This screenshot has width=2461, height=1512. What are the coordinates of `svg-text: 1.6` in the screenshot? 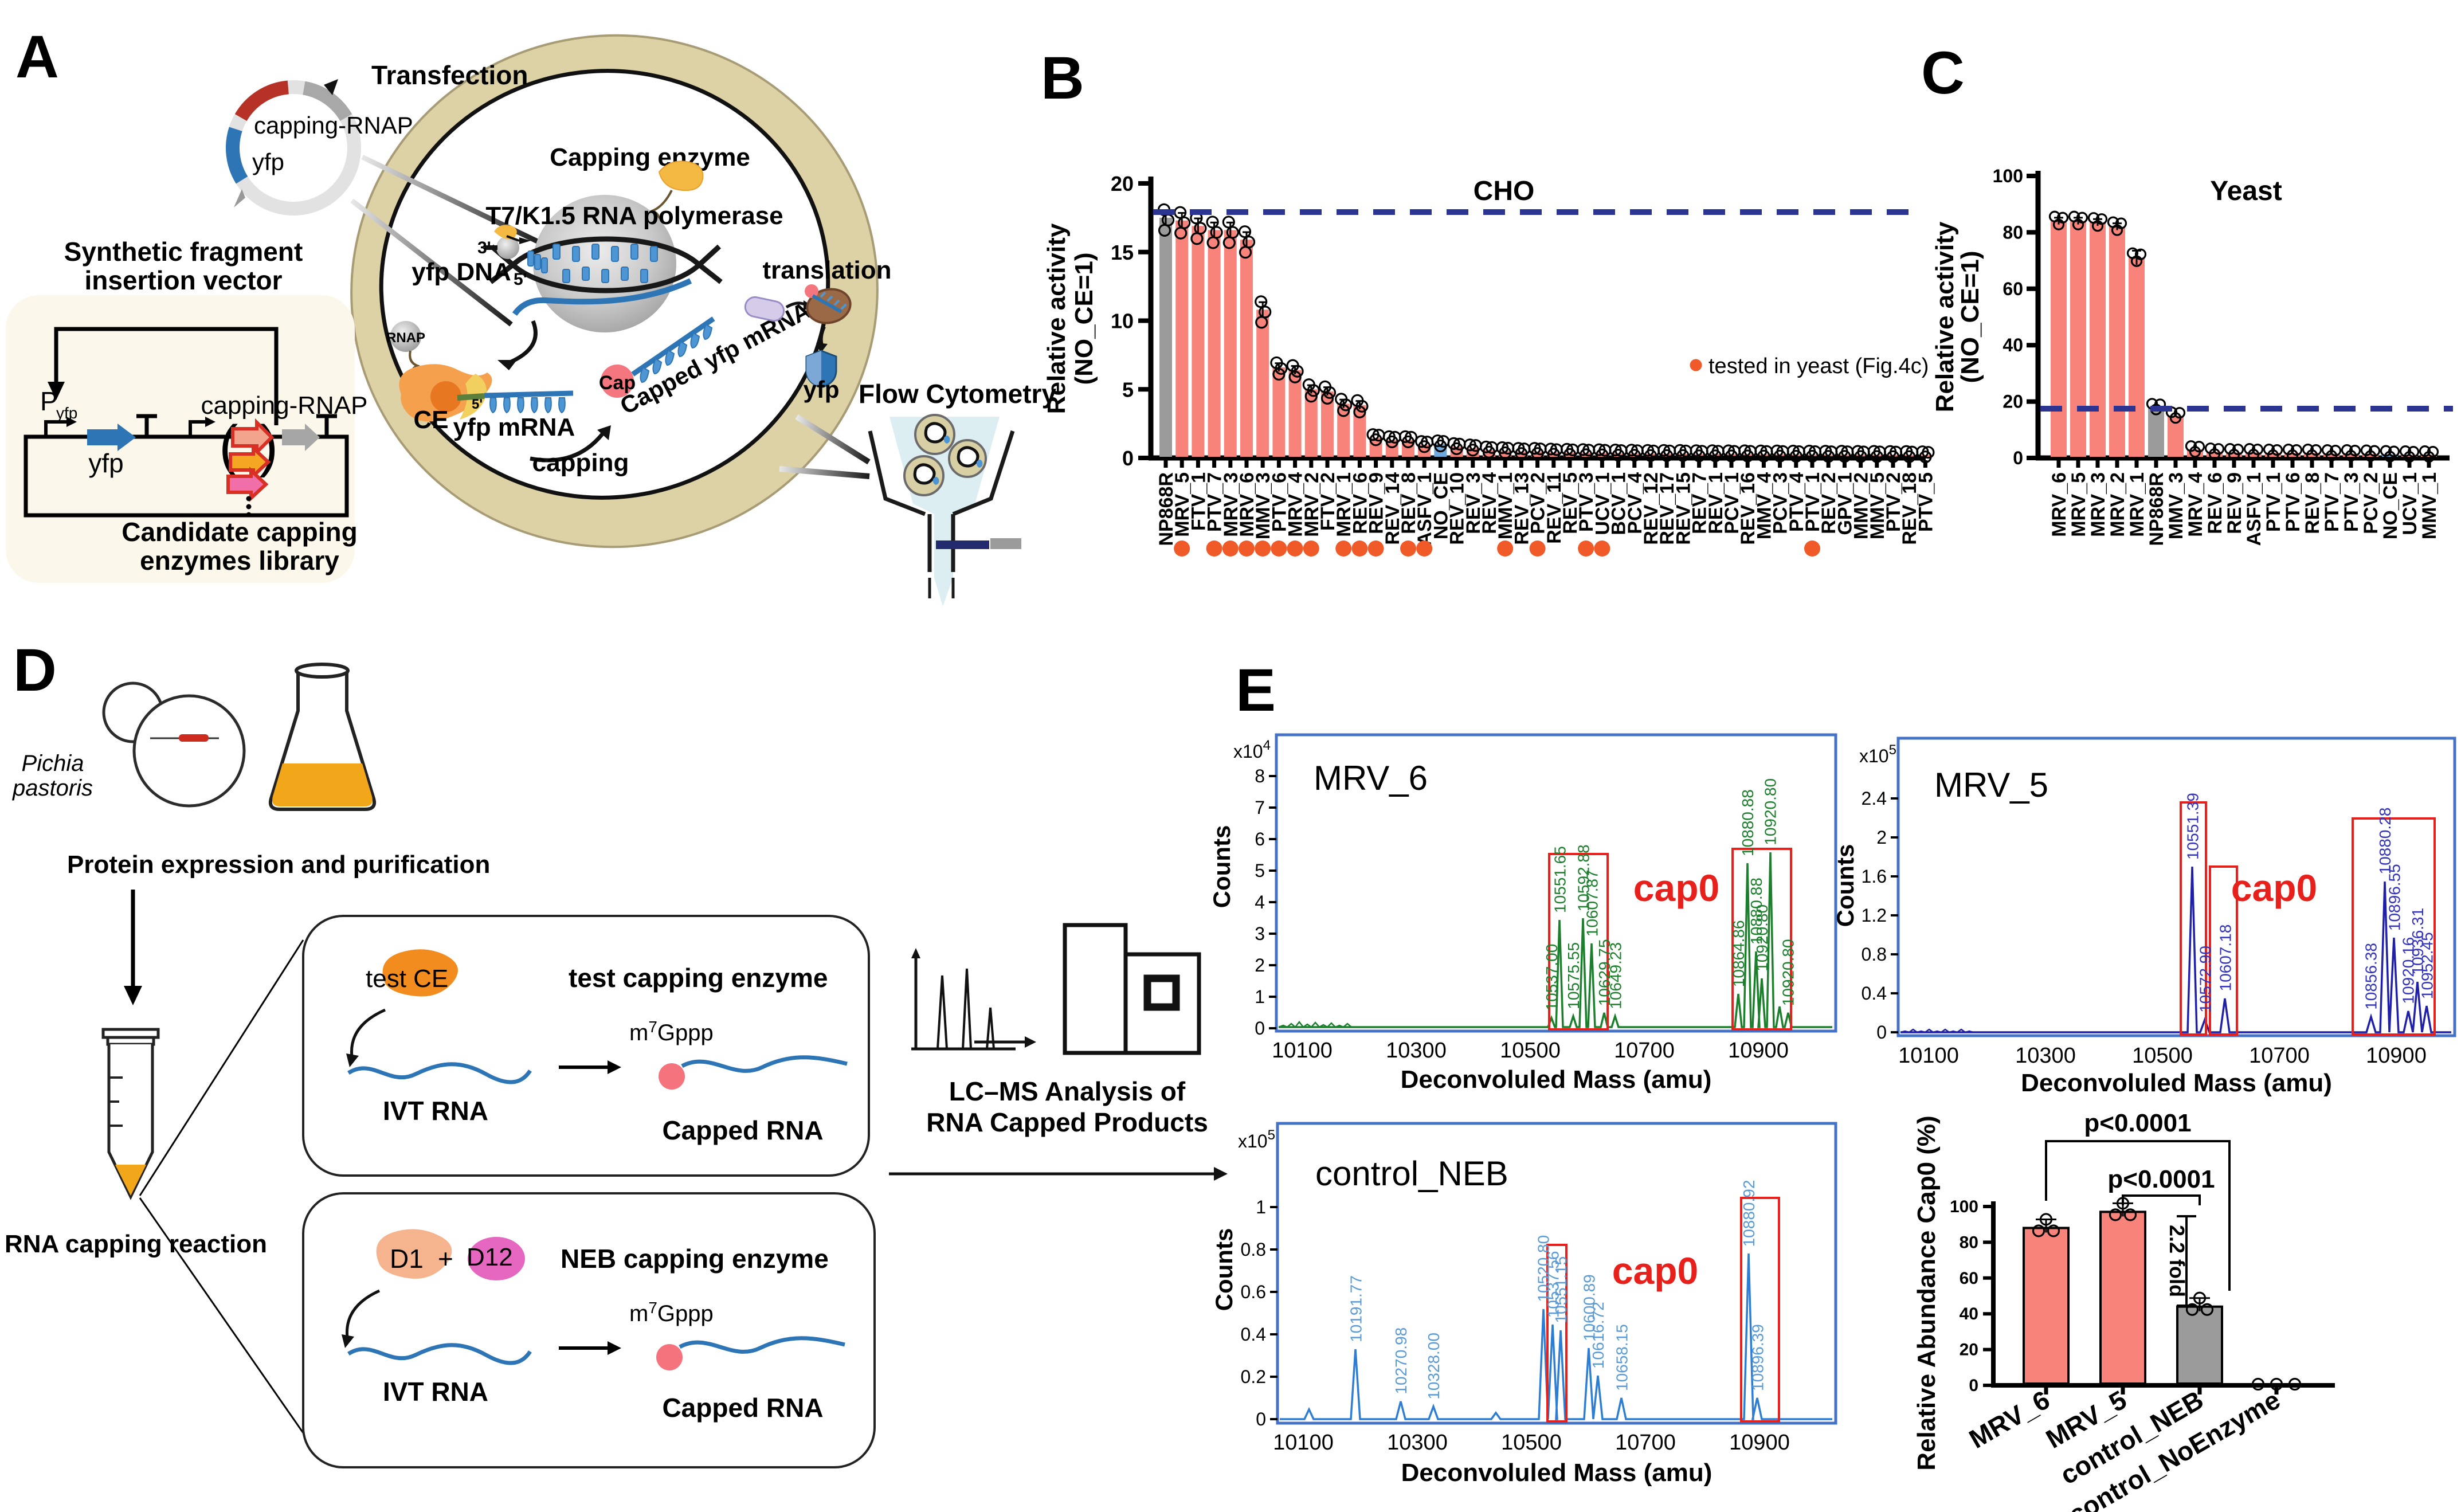 It's located at (1875, 876).